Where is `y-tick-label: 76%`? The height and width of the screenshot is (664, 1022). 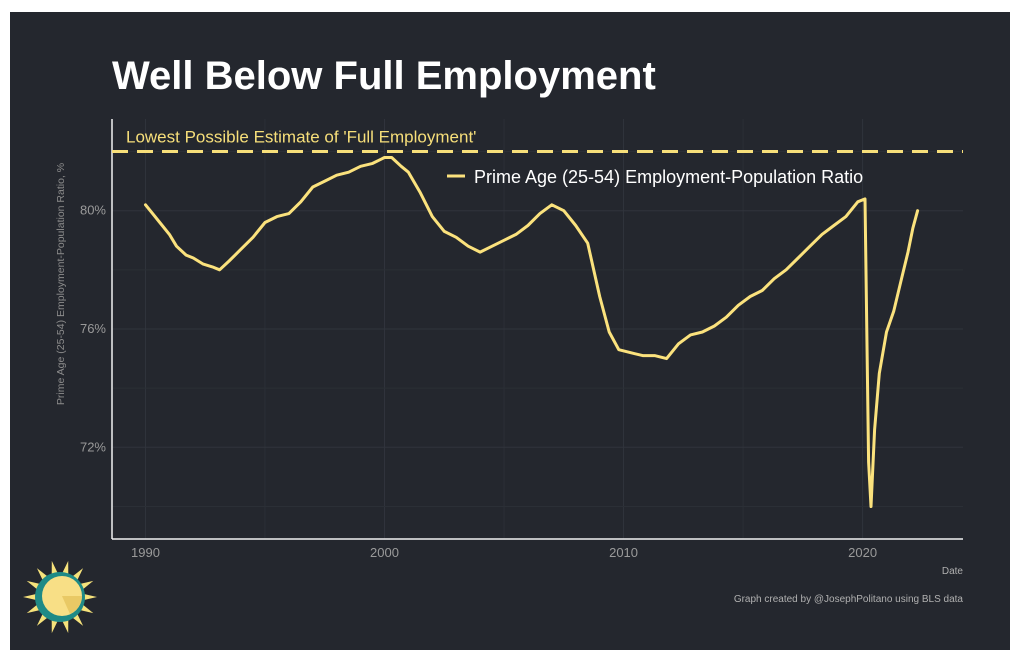 y-tick-label: 76% is located at coordinates (93, 328).